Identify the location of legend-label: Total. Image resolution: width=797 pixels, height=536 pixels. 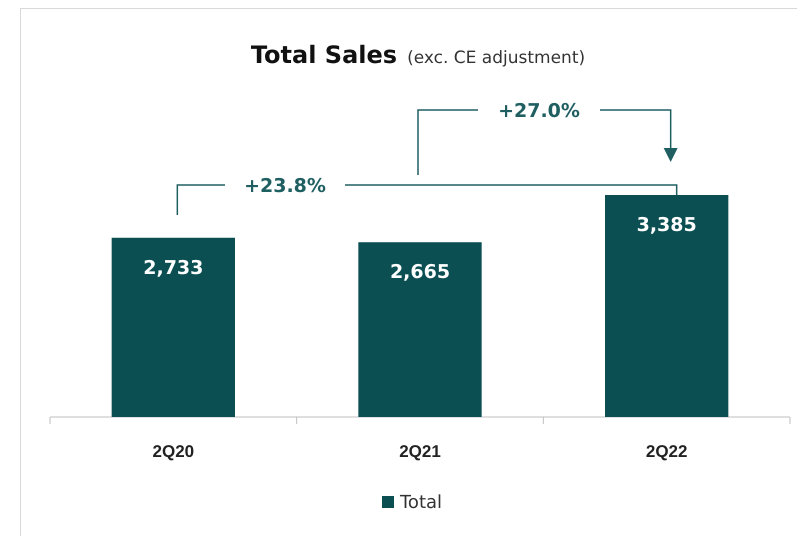
(420, 502).